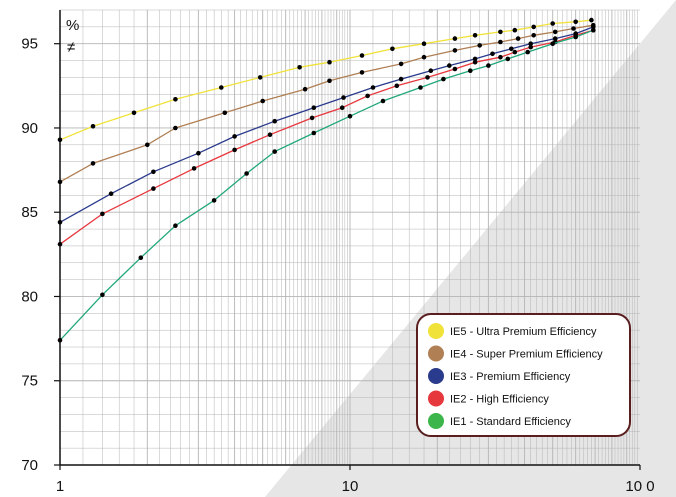  Describe the element at coordinates (29, 296) in the screenshot. I see `y-tick-label: 80` at that location.